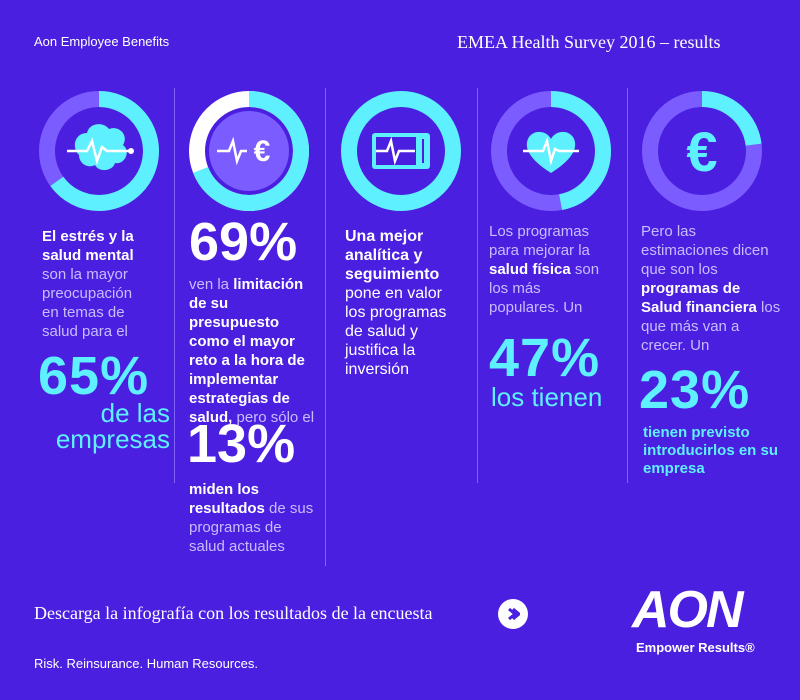  I want to click on stat-47: 47%, so click(545, 358).